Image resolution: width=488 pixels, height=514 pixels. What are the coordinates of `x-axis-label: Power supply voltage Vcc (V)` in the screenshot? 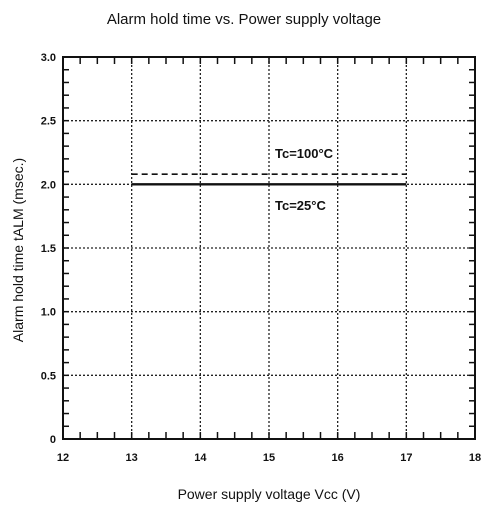 It's located at (269, 494).